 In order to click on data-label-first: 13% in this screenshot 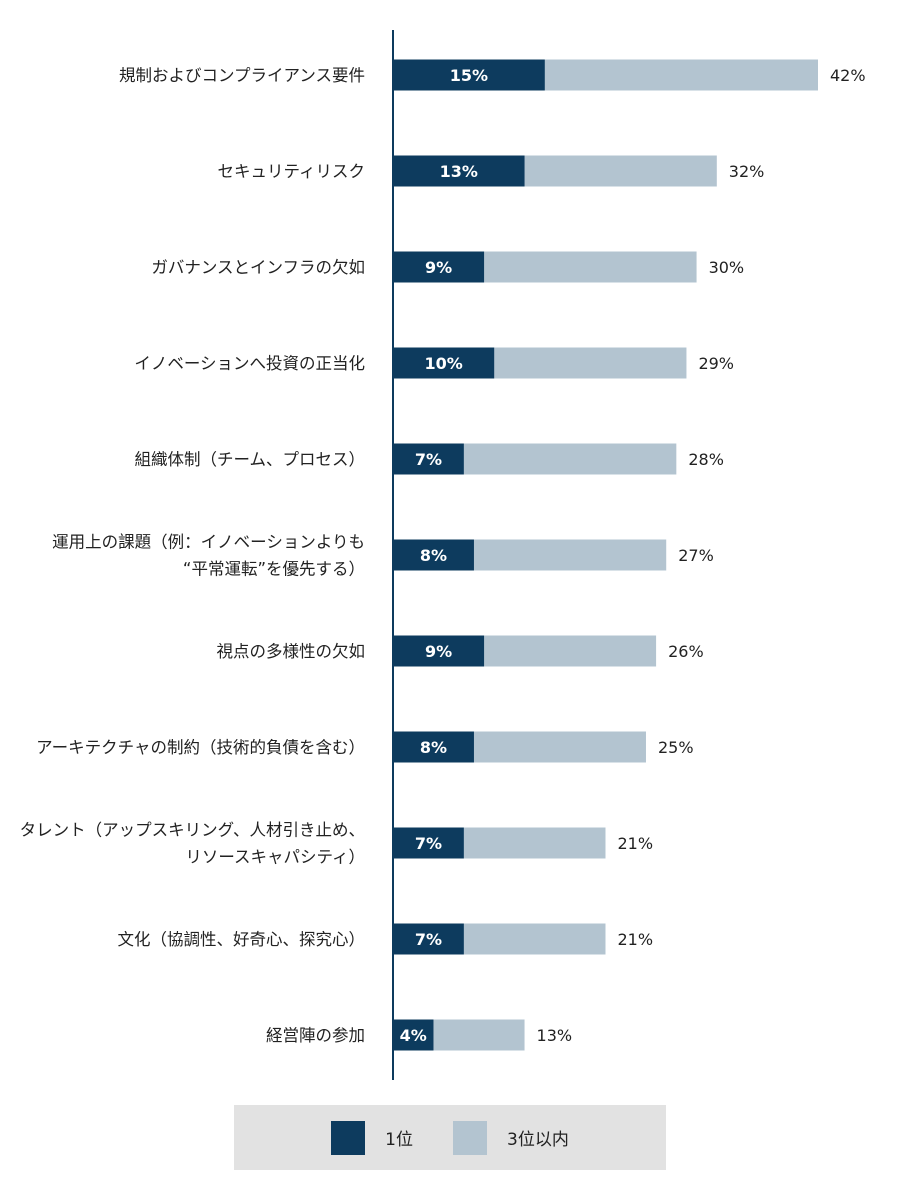, I will do `click(459, 171)`.